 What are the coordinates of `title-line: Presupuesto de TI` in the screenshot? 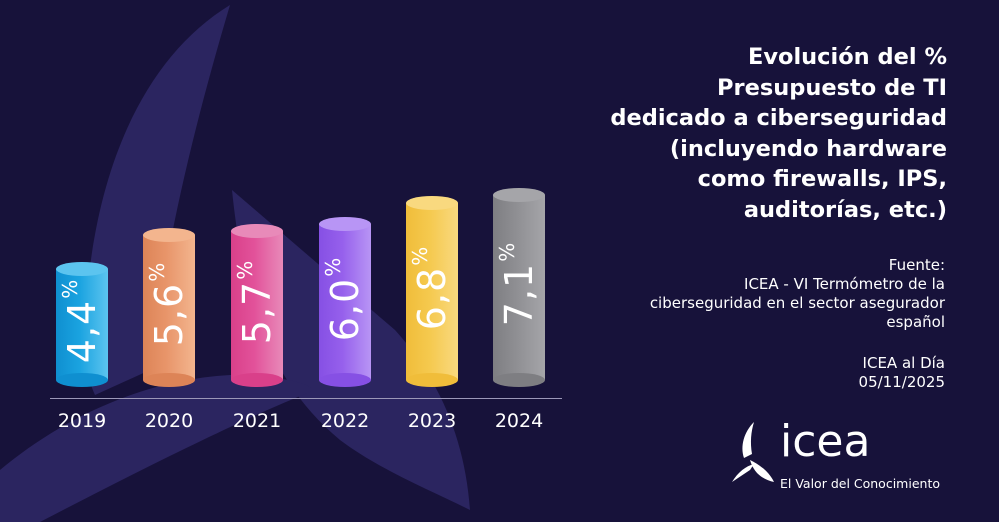 It's located at (832, 87).